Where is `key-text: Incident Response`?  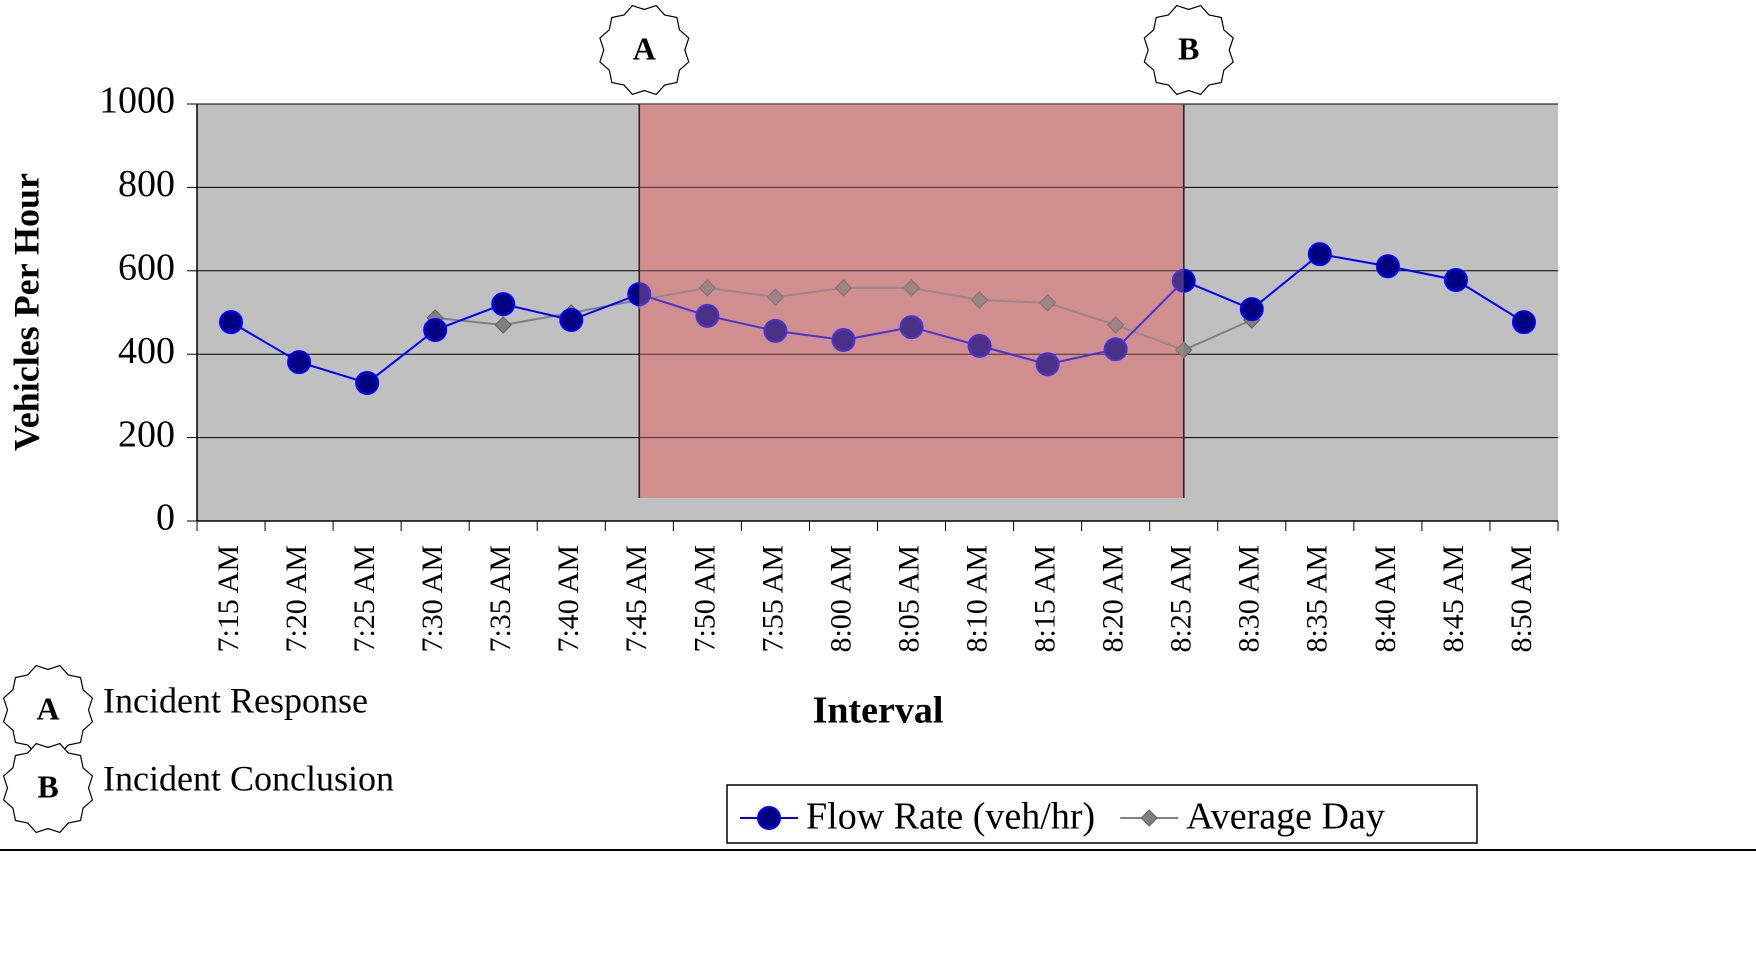
key-text: Incident Response is located at coordinates (235, 700).